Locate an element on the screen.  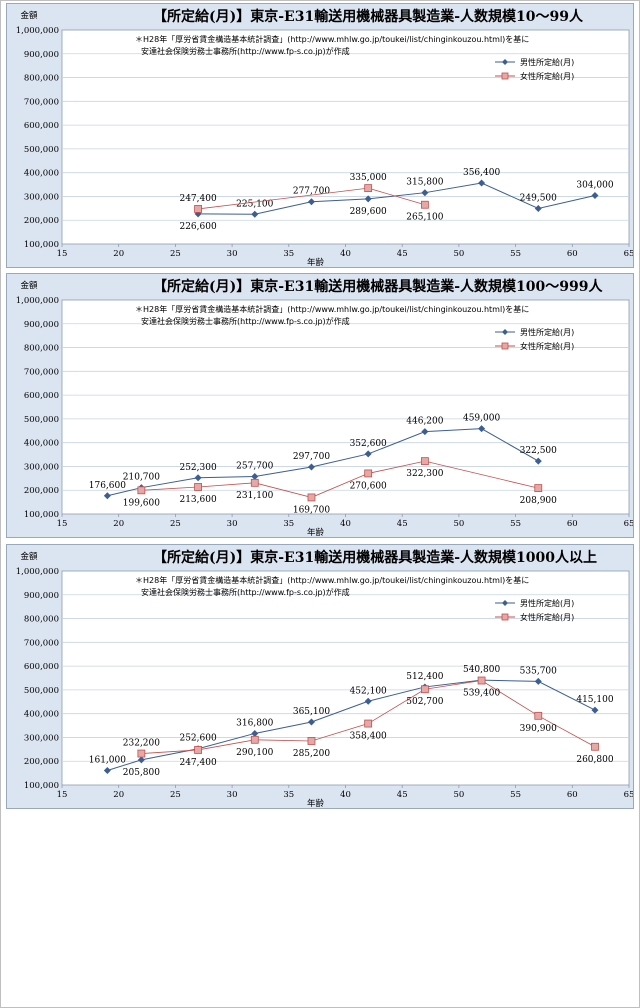
data-label: 358,400 is located at coordinates (368, 737).